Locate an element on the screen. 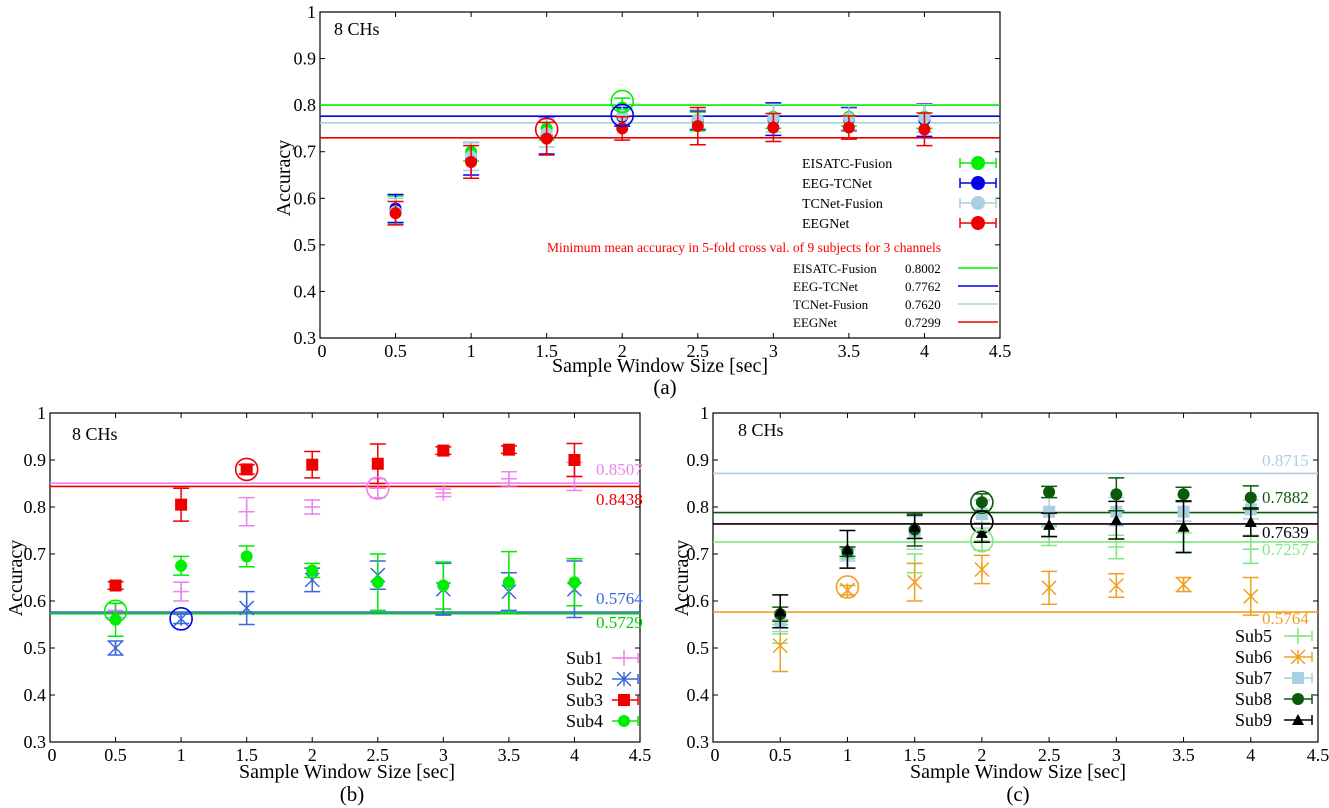 Image resolution: width=1329 pixels, height=808 pixels. y-tick-label: 1 is located at coordinates (311, 12).